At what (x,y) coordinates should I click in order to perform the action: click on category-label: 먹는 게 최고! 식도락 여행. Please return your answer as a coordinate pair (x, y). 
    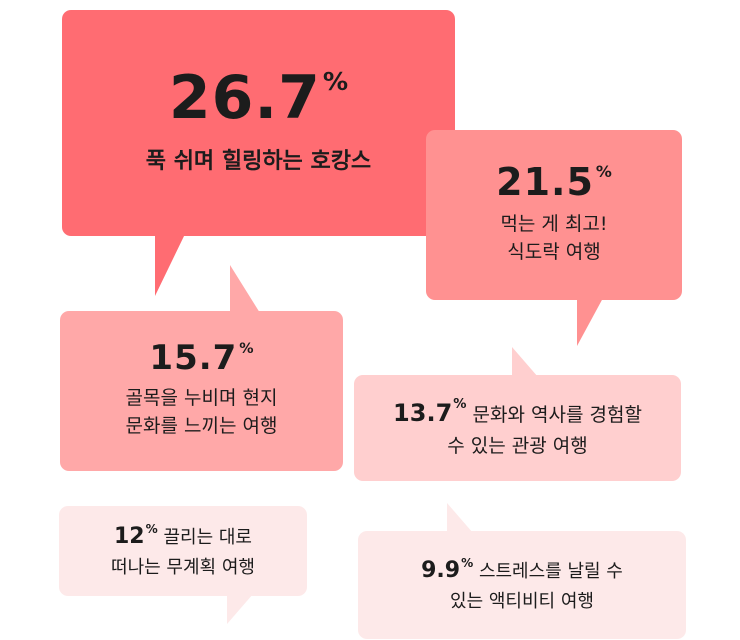
    Looking at the image, I should click on (554, 238).